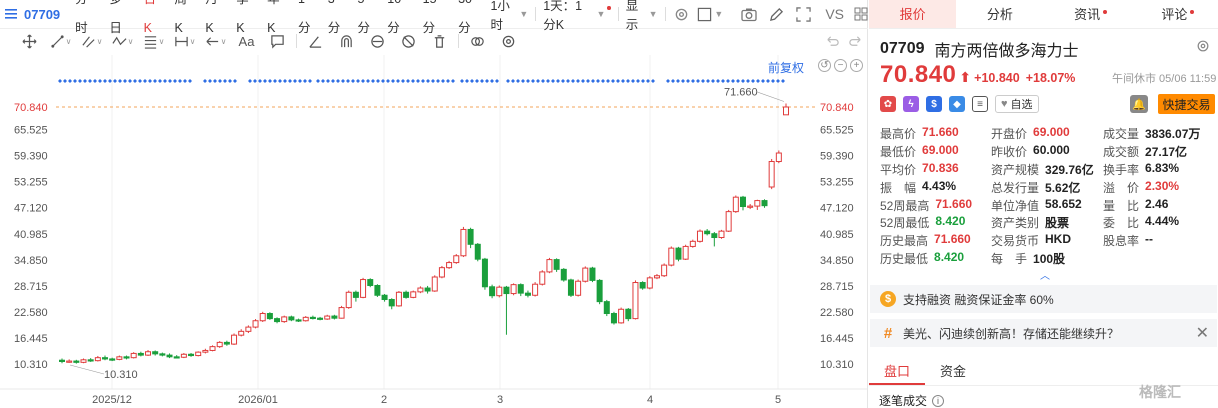  What do you see at coordinates (952, 371) in the screenshot?
I see `subtab-1: 资金` at bounding box center [952, 371].